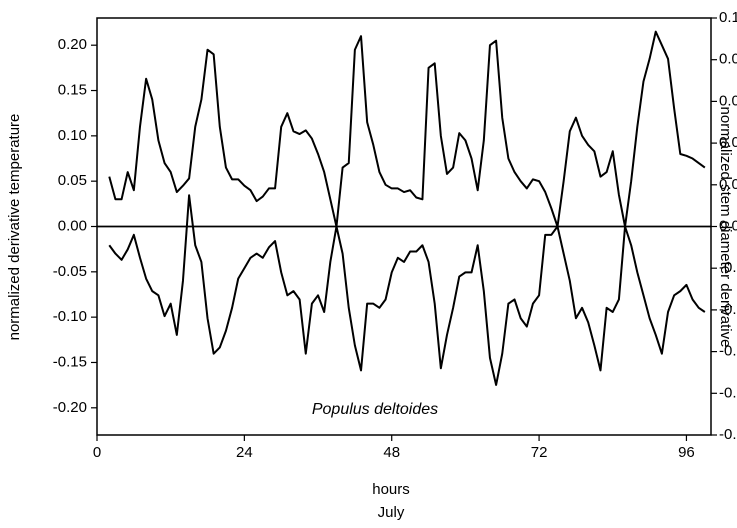  Describe the element at coordinates (391, 512) in the screenshot. I see `x-axis-note: July` at that location.